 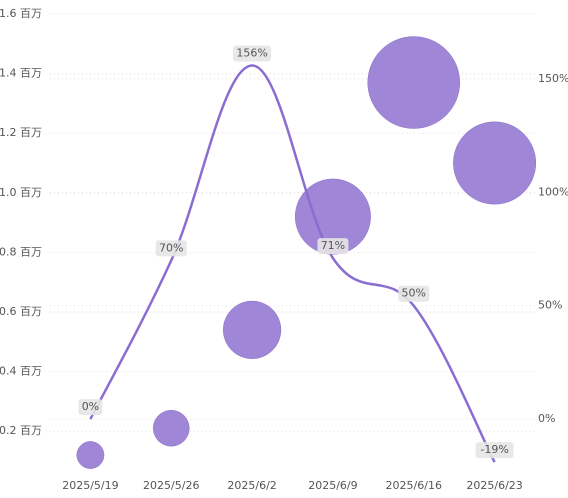 I want to click on y2-tick-label: 150%, so click(x=553, y=78).